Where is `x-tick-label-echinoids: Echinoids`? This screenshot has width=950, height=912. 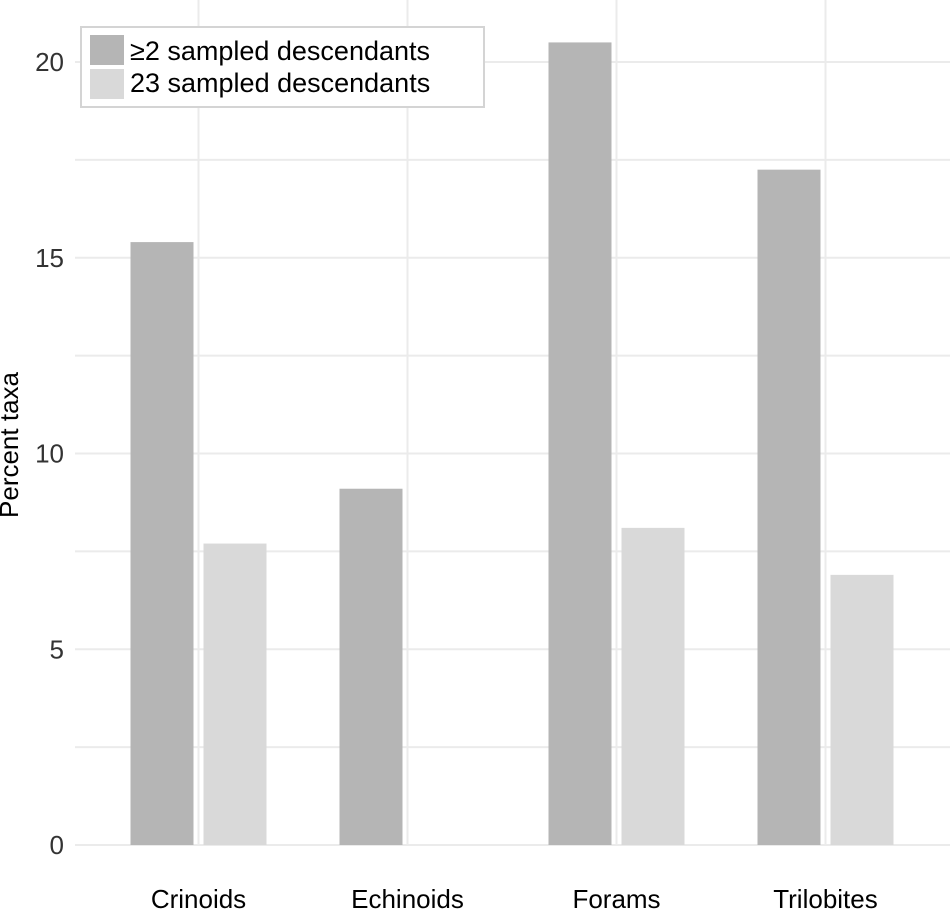
x-tick-label-echinoids: Echinoids is located at coordinates (407, 898).